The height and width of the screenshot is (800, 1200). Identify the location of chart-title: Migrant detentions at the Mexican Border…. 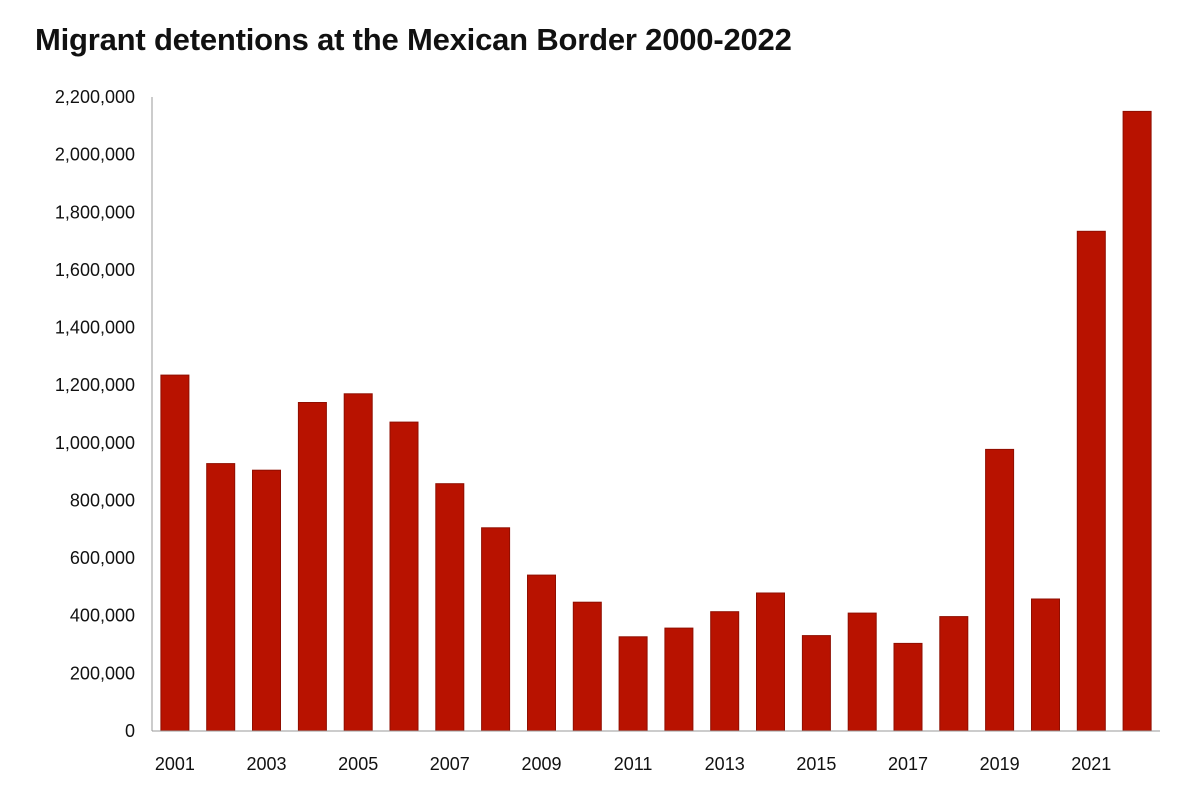
(413, 39).